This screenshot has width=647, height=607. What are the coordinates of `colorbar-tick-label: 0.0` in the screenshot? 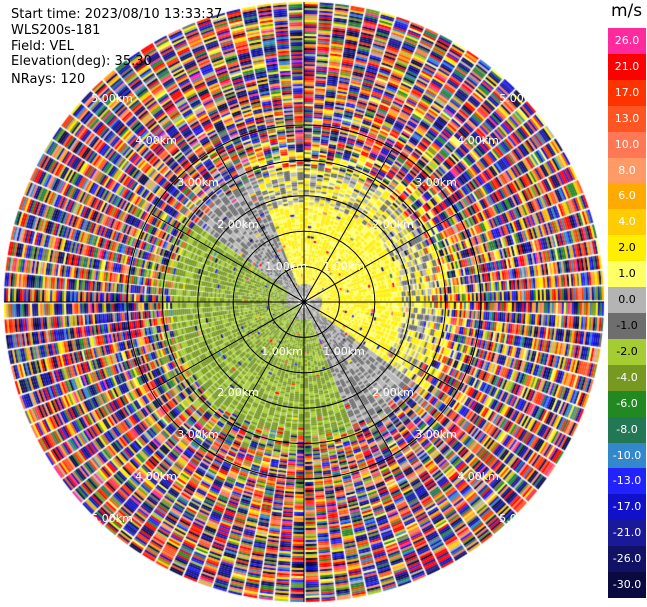 It's located at (627, 300).